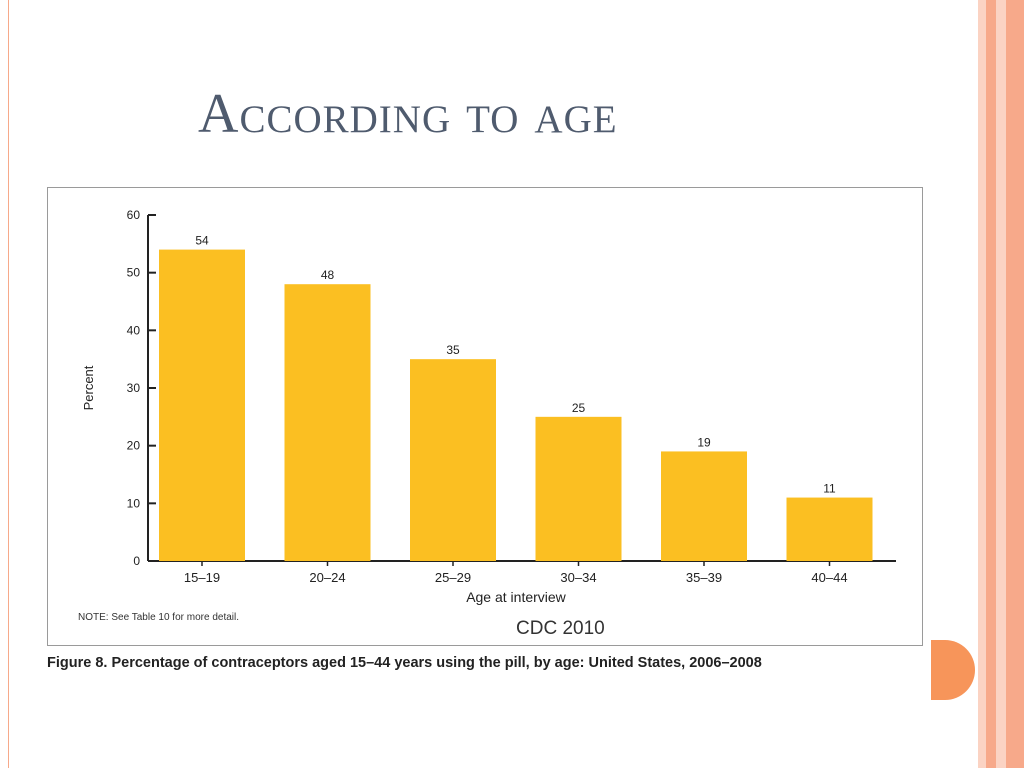 This screenshot has height=768, width=1024. I want to click on bar-35–39, so click(704, 506).